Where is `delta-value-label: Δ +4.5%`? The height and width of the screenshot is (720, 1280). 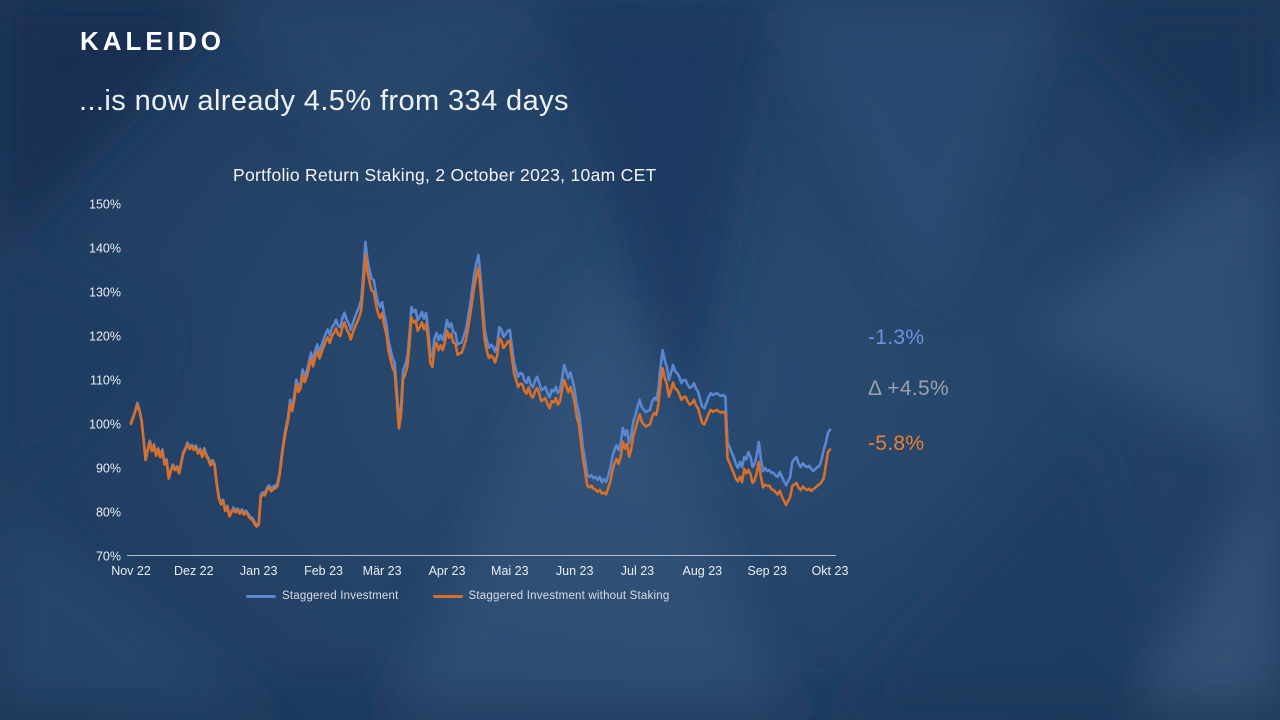 delta-value-label: Δ +4.5% is located at coordinates (908, 388).